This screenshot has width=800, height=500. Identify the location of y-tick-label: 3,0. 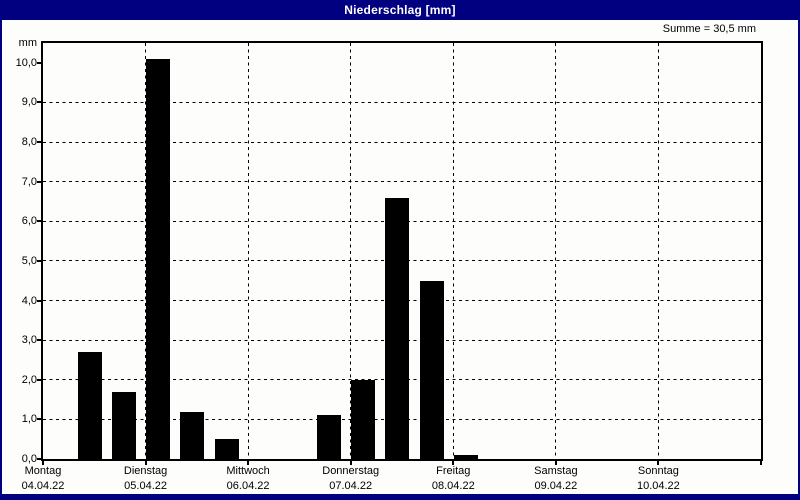
(29, 340).